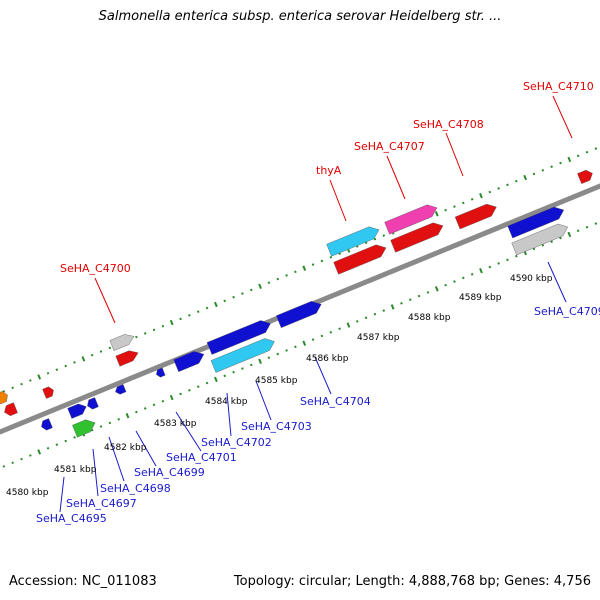 This screenshot has width=600, height=600. I want to click on gene-SeHA_C4697, so click(47, 424).